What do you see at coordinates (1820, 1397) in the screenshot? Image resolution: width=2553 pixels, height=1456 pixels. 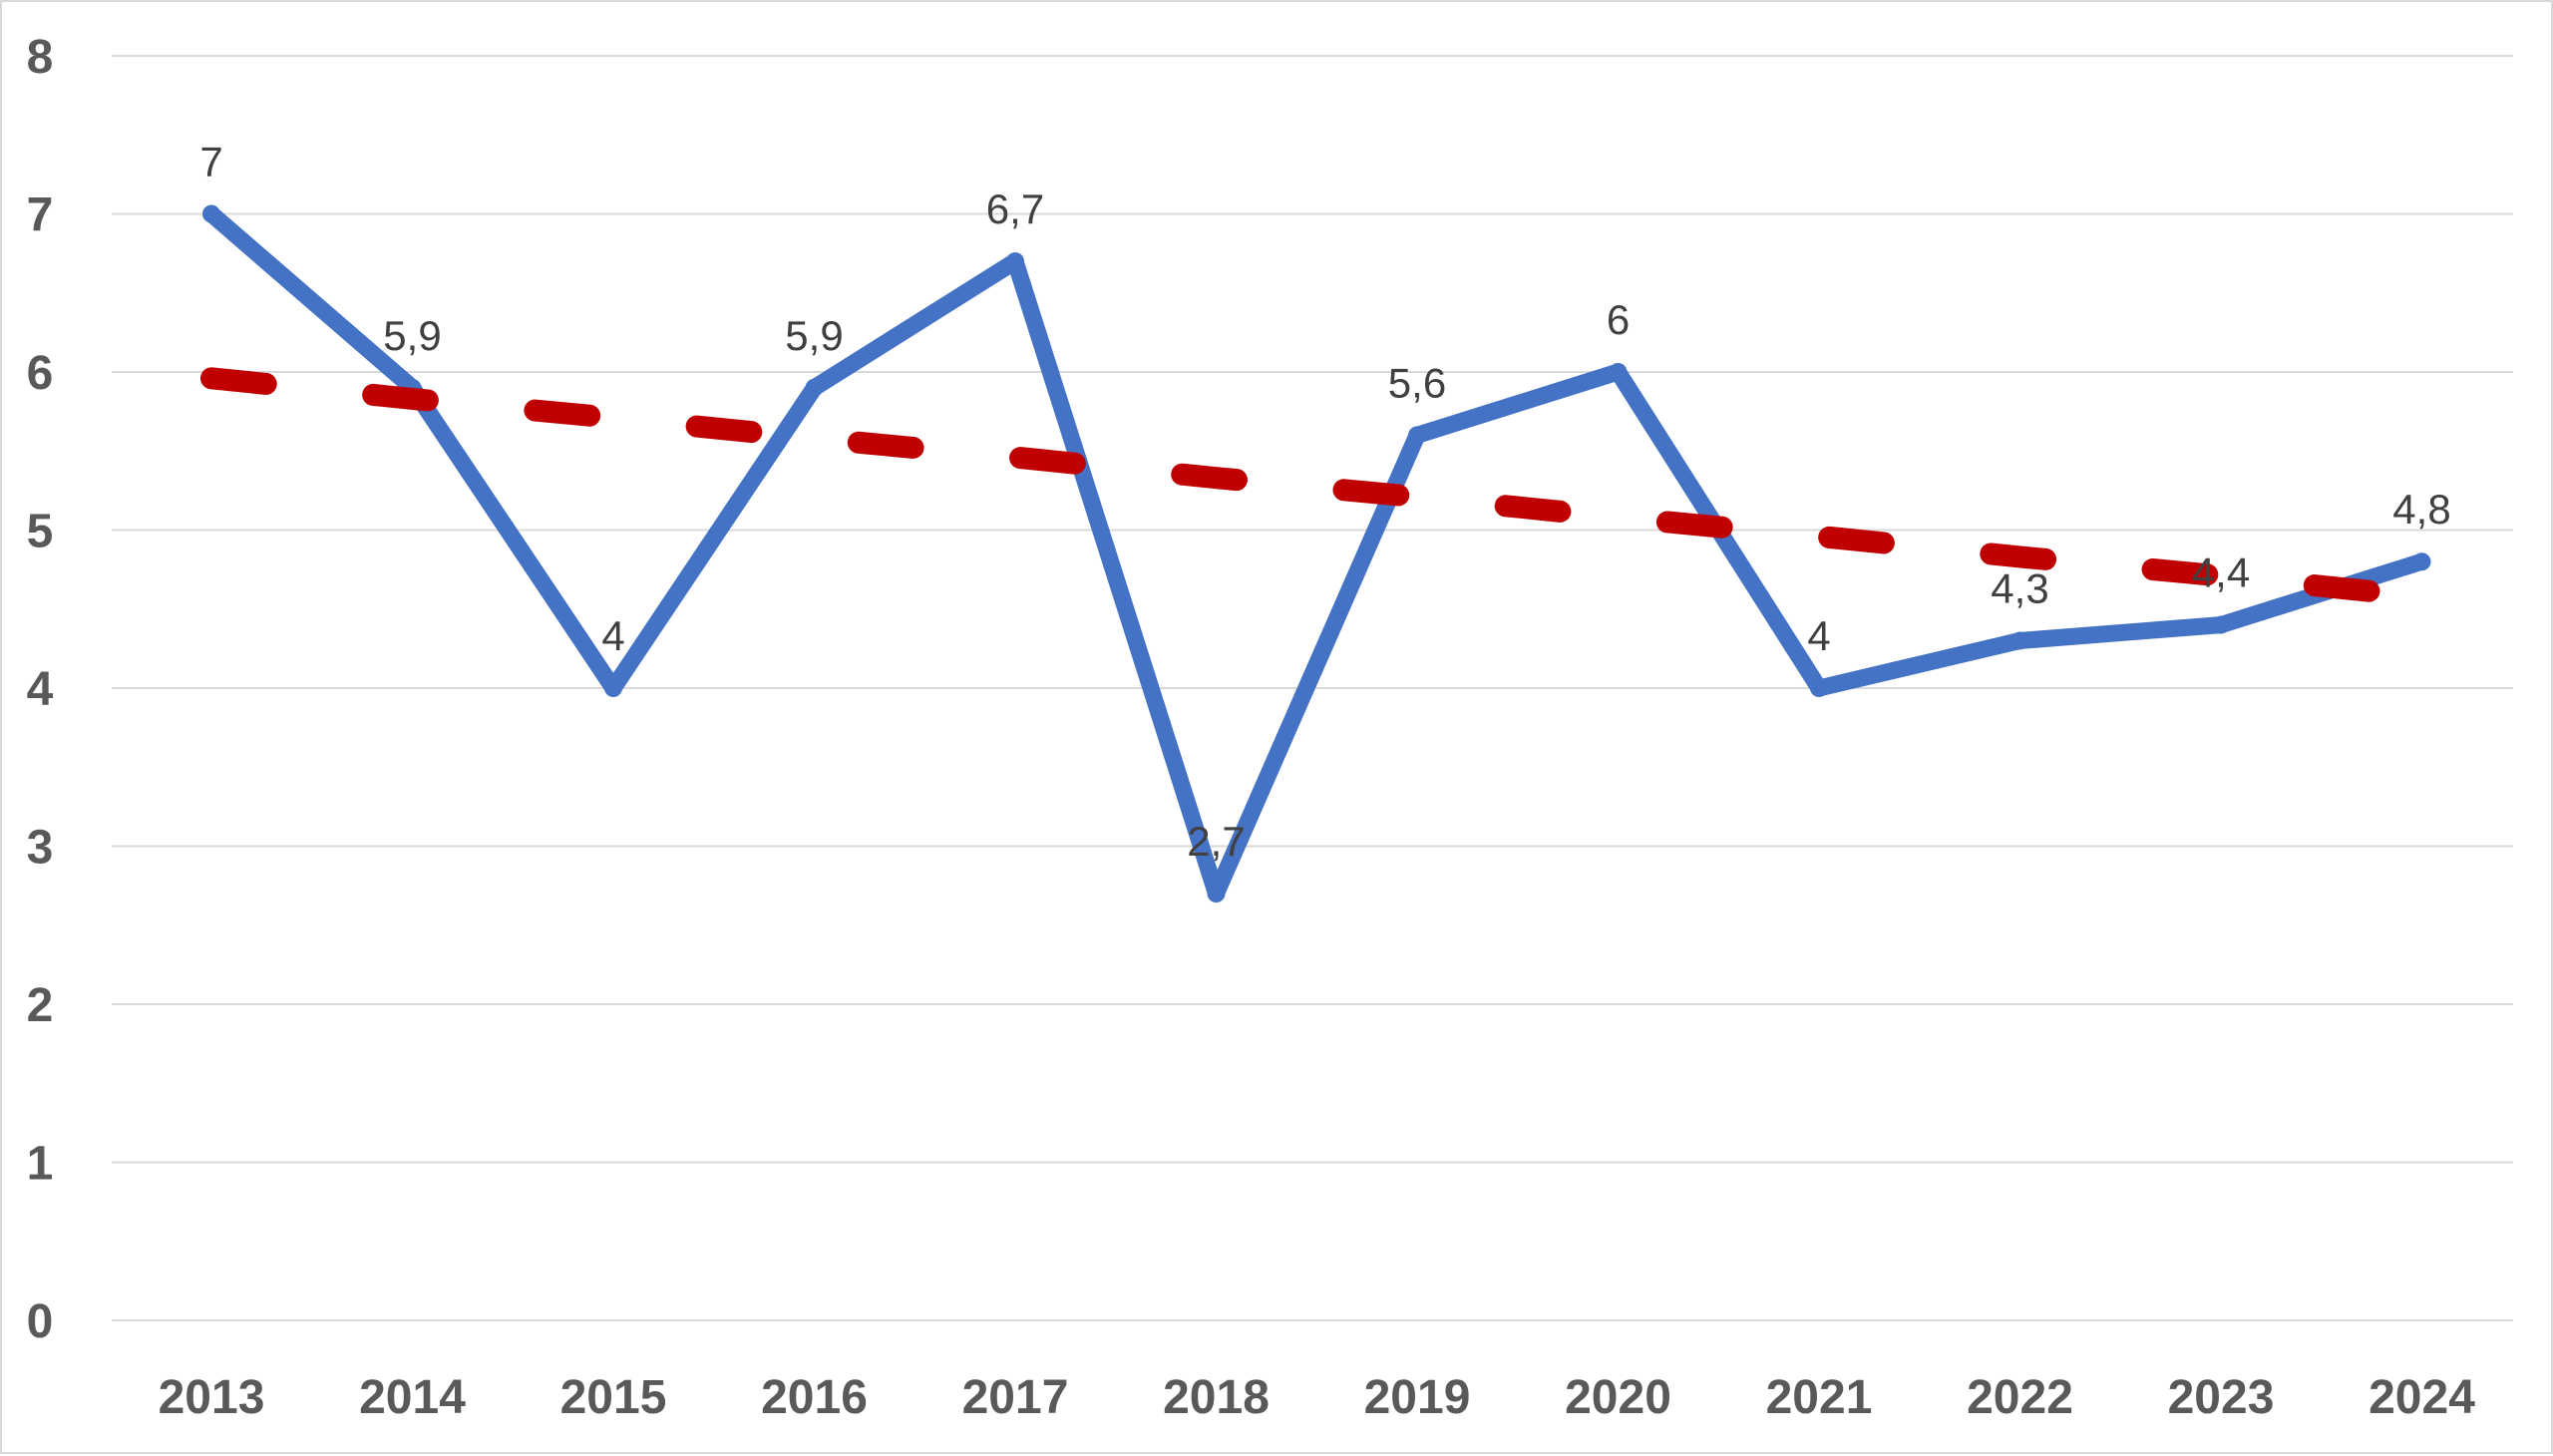 I see `x-tick-label: 2021` at bounding box center [1820, 1397].